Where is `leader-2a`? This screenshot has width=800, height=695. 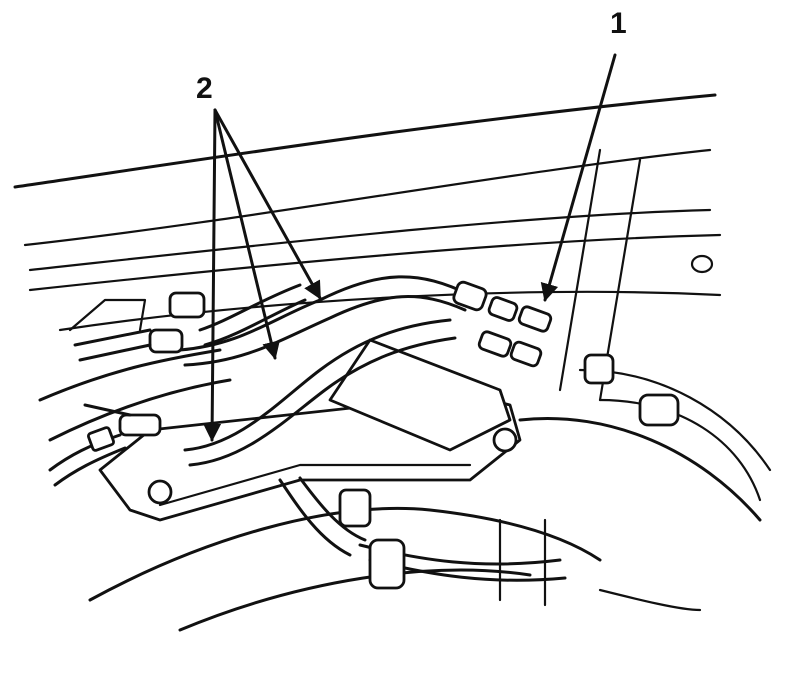
leader-2a is located at coordinates (267, 204).